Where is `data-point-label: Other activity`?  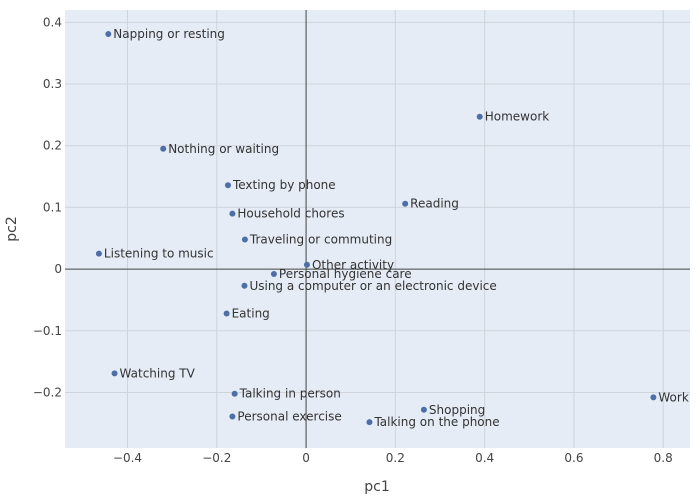
data-point-label: Other activity is located at coordinates (353, 265).